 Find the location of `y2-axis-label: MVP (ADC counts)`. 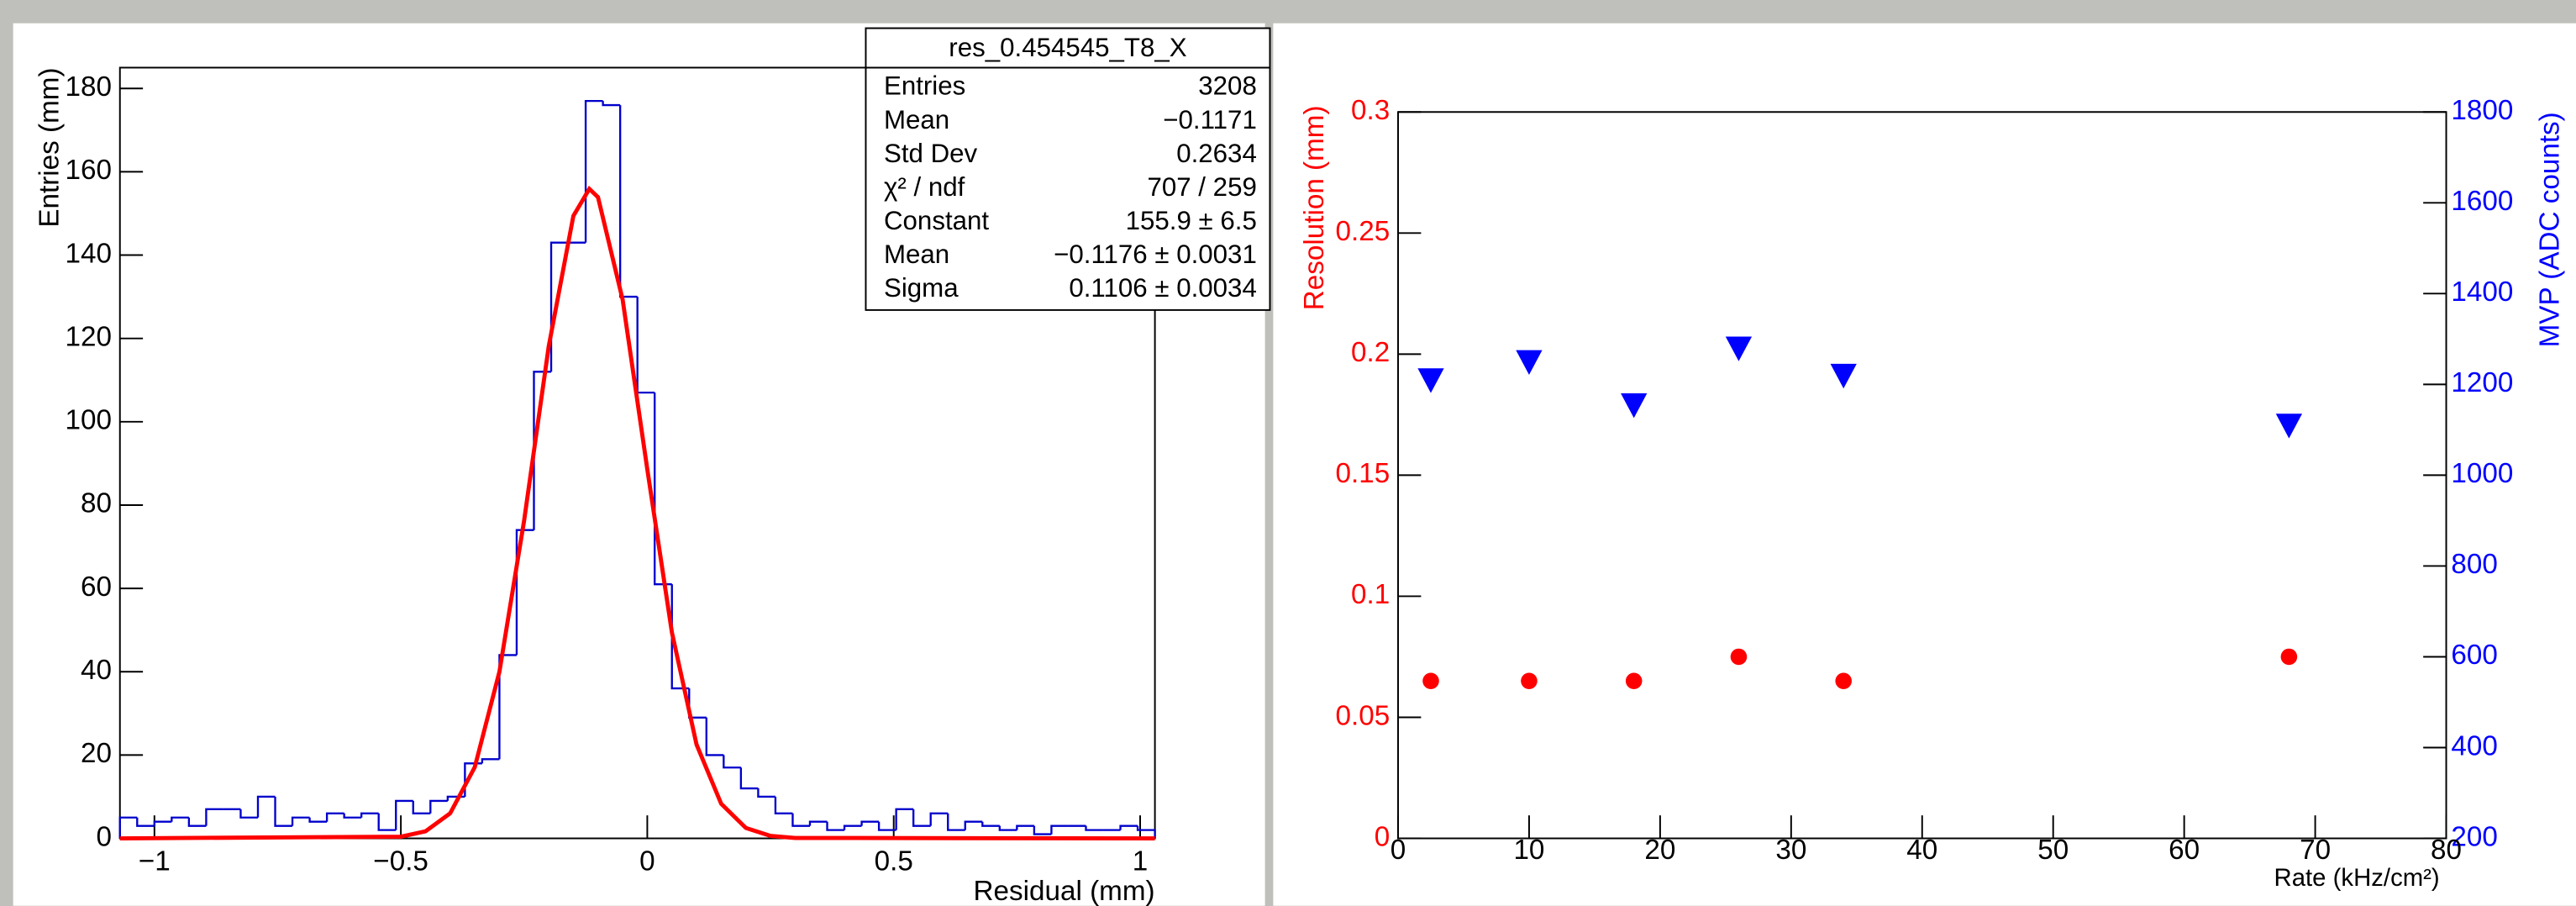

y2-axis-label: MVP (ADC counts) is located at coordinates (2549, 230).